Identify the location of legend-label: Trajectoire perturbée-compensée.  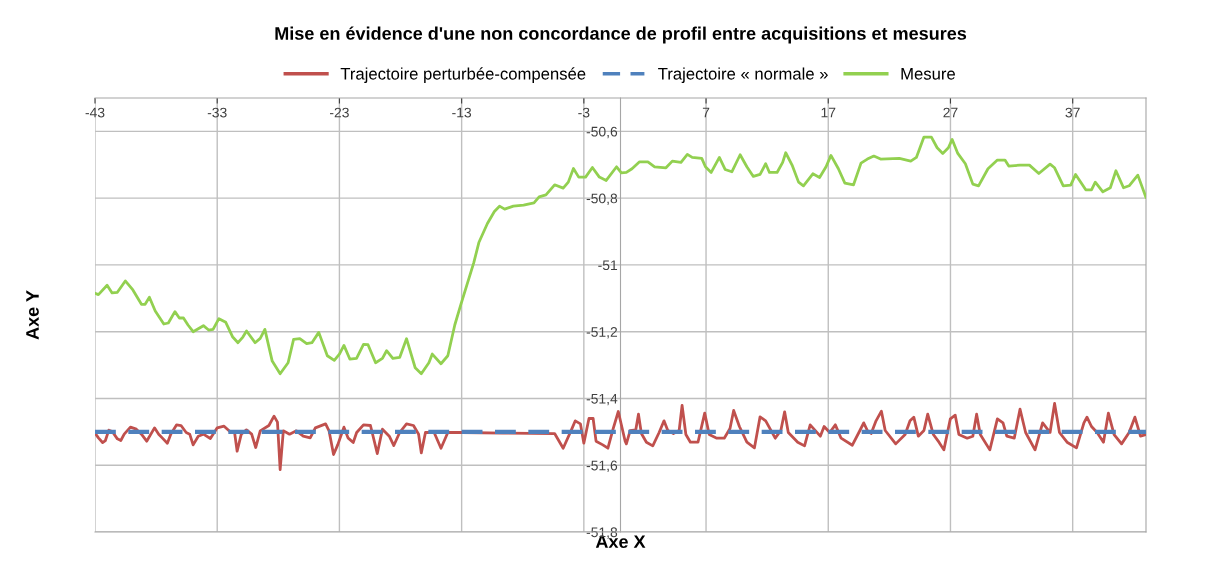
(463, 75).